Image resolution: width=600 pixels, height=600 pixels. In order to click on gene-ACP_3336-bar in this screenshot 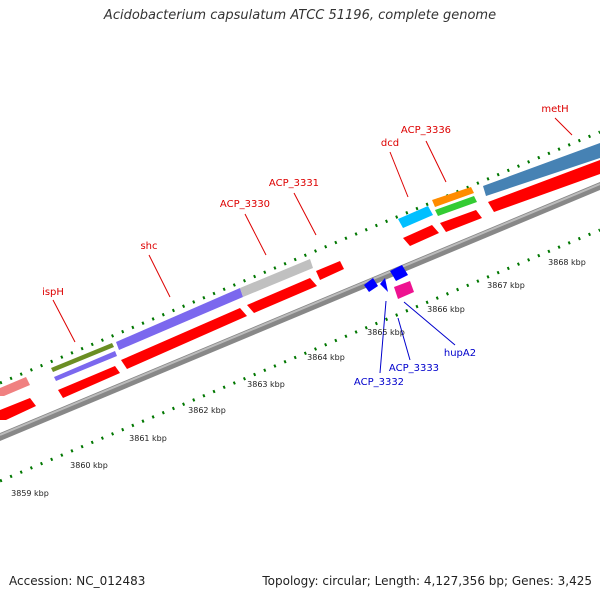, I will do `click(453, 197)`.